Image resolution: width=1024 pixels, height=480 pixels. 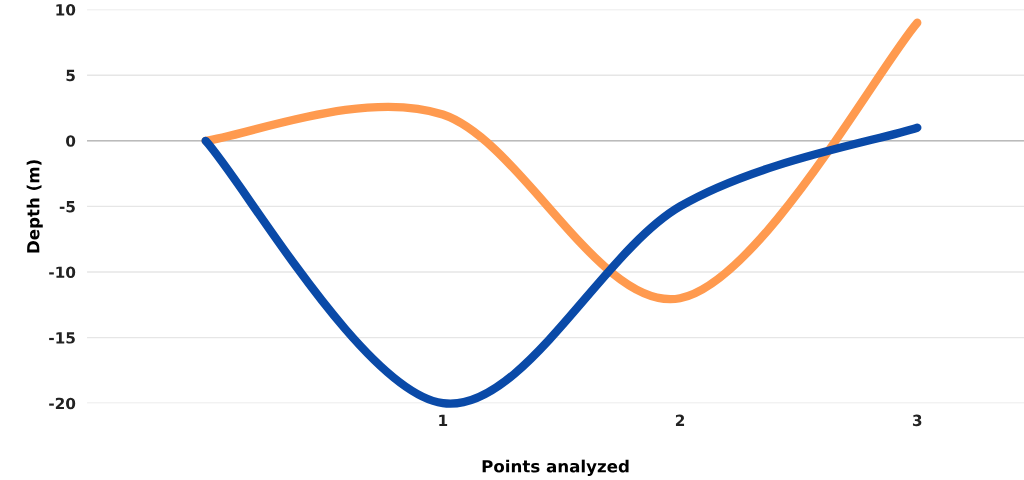 I want to click on y-tick-label: -5, so click(x=67, y=207).